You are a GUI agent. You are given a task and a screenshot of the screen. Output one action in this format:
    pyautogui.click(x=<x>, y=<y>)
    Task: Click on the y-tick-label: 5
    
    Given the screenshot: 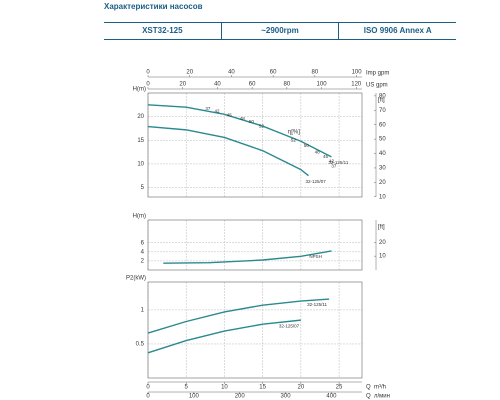 What is the action you would take?
    pyautogui.click(x=143, y=188)
    